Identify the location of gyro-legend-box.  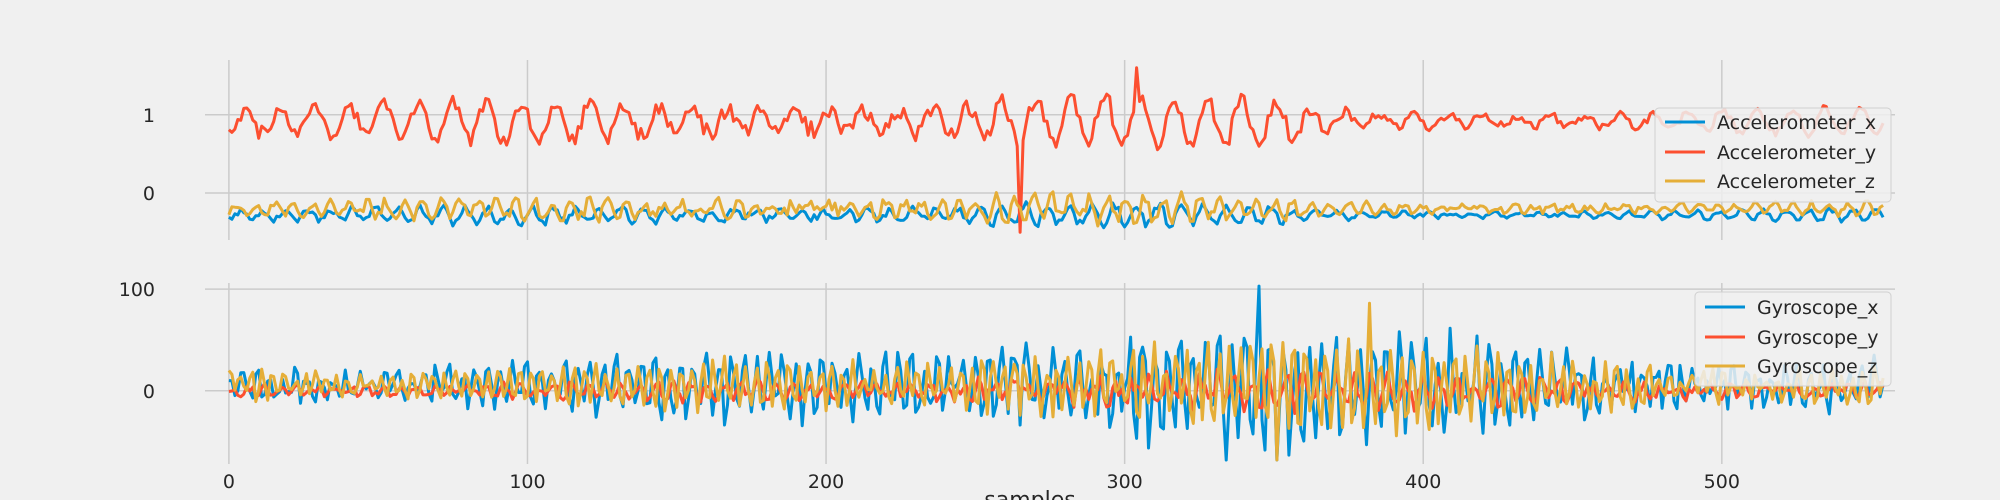
(1793, 339).